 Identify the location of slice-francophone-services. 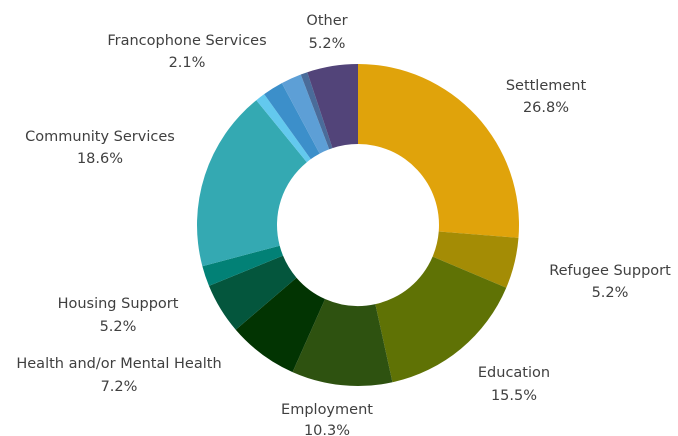
(305, 114).